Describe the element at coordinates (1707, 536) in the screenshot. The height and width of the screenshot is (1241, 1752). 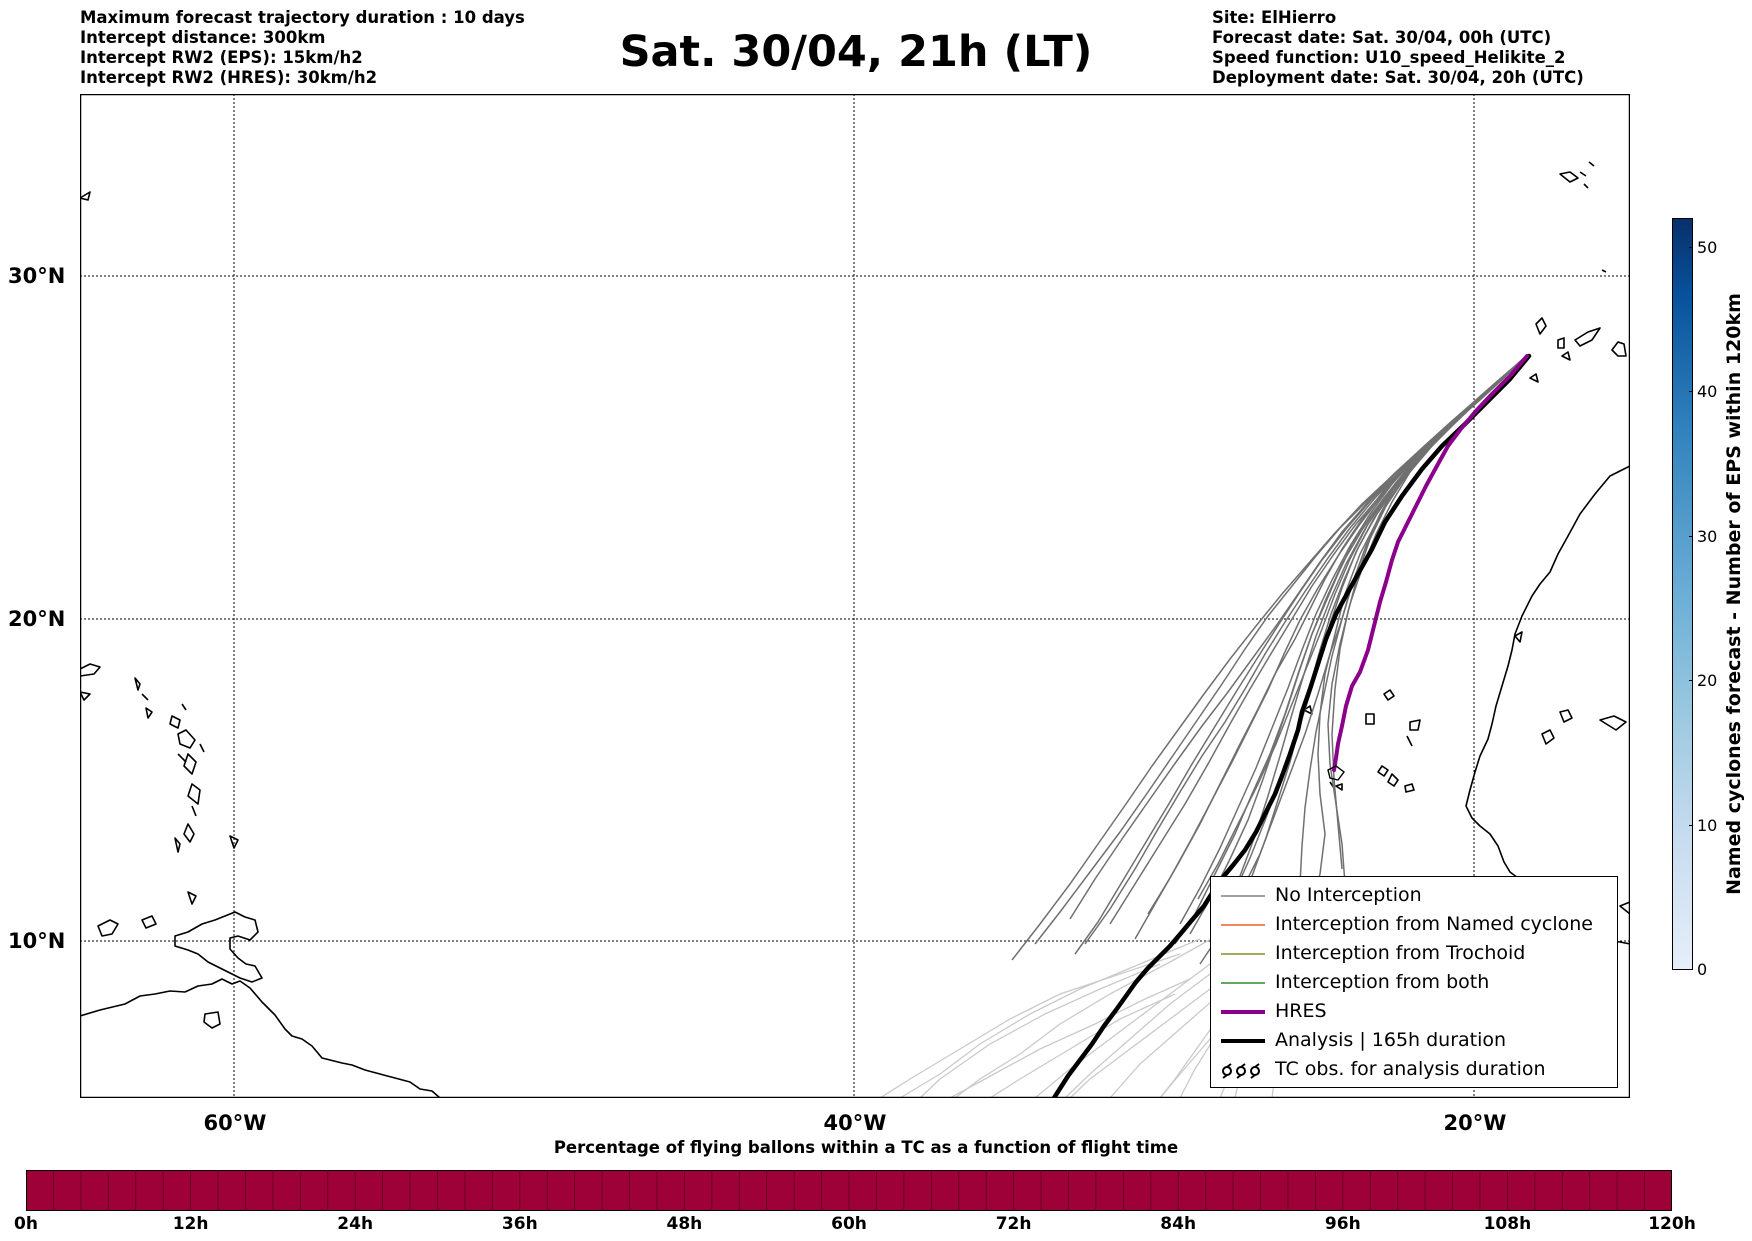
I see `colorbar-tick-label: 30` at that location.